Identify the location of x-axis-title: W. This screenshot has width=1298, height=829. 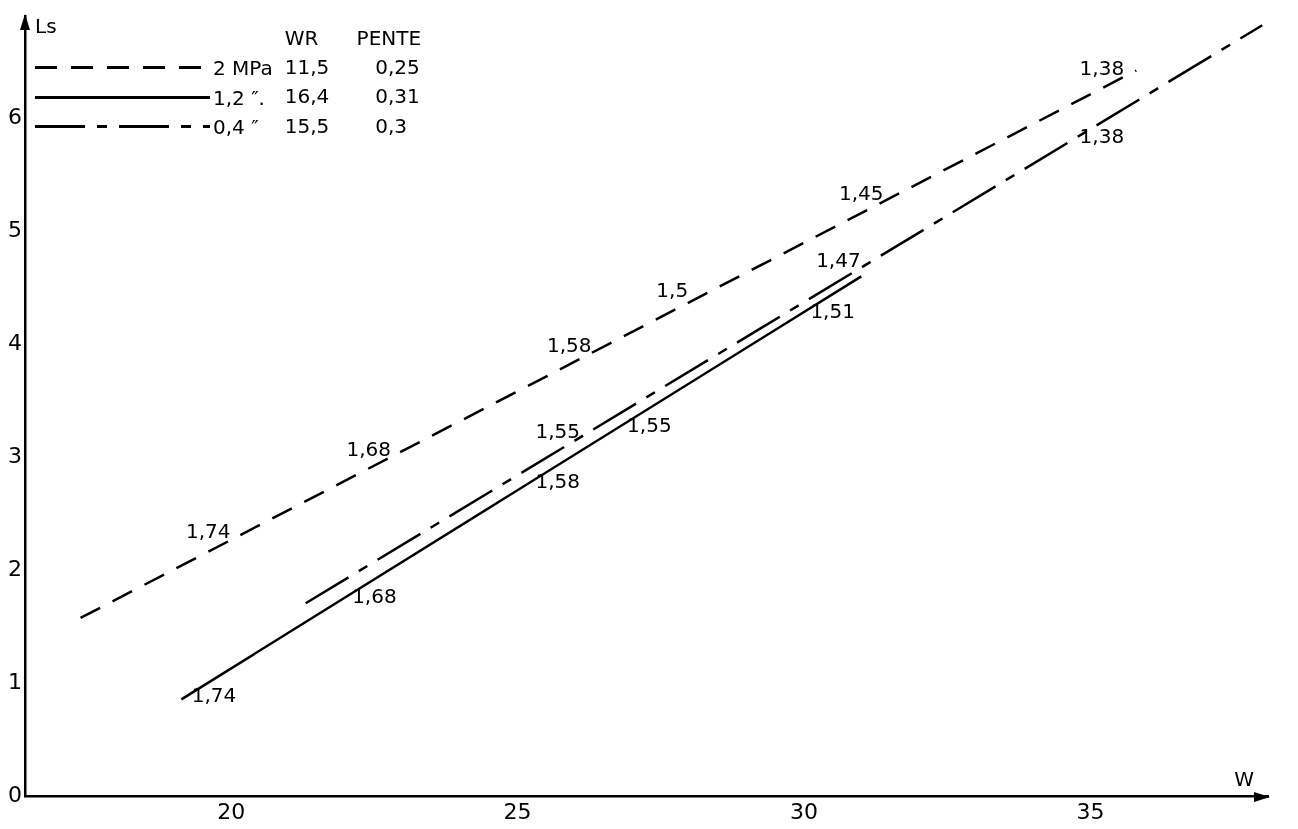
(1244, 778).